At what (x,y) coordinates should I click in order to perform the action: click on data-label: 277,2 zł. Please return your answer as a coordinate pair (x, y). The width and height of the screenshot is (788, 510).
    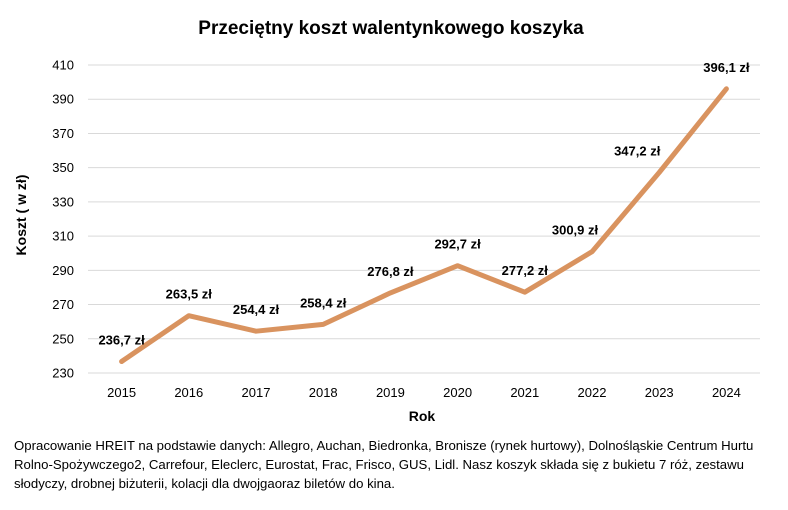
    Looking at the image, I should click on (525, 270).